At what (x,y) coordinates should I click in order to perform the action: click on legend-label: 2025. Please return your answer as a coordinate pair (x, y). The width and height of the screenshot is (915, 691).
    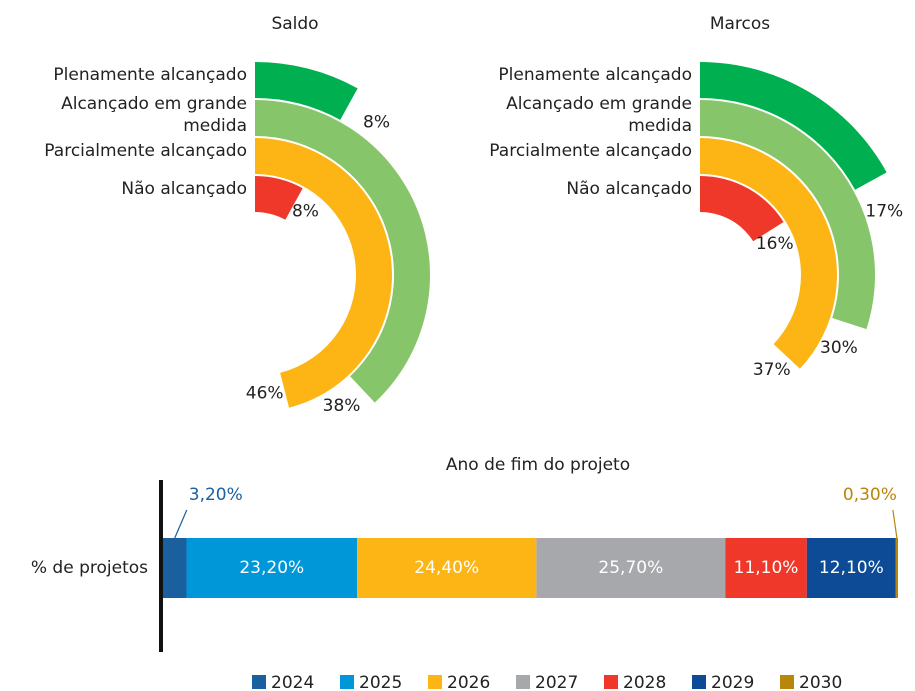
    Looking at the image, I should click on (380, 682).